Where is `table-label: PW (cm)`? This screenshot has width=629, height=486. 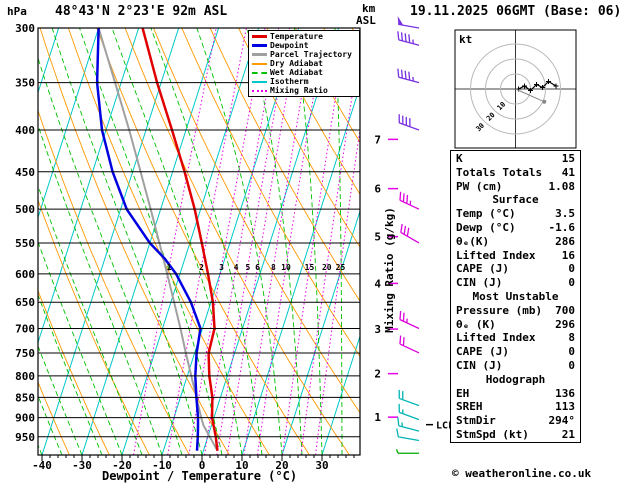 table-label: PW (cm) is located at coordinates (479, 186).